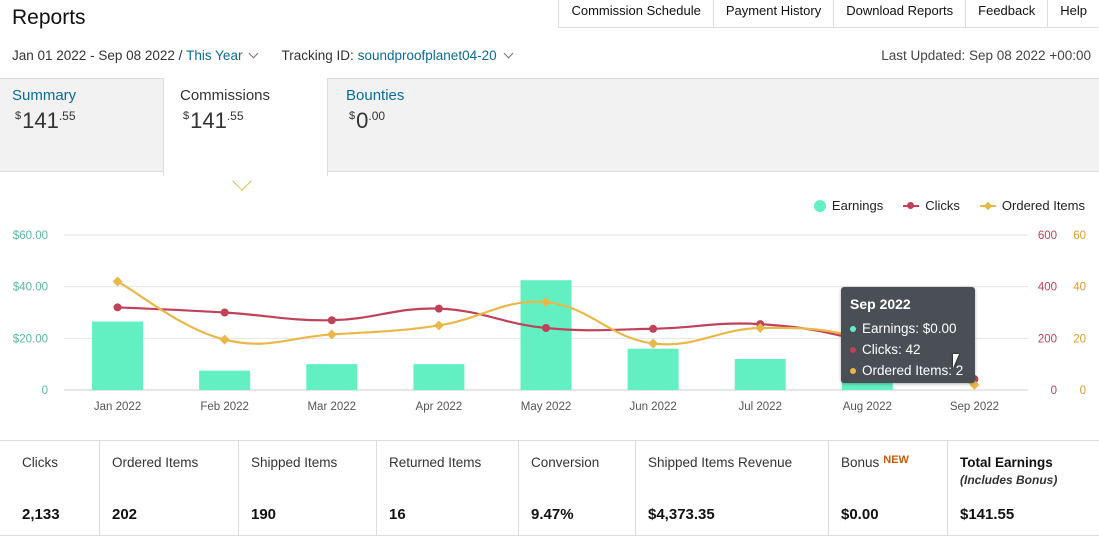 The height and width of the screenshot is (536, 1099). Describe the element at coordinates (427, 55) in the screenshot. I see `tracking-id: soundproofplanet04-20` at that location.